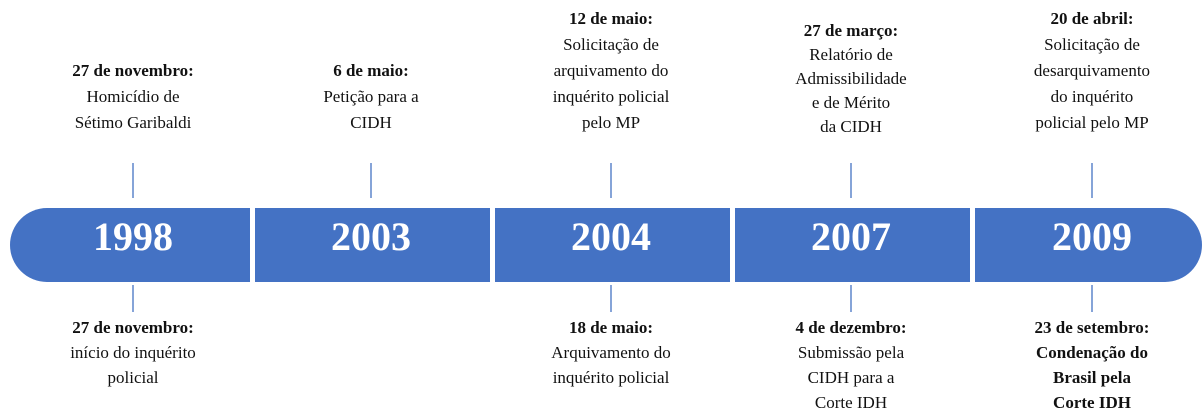  What do you see at coordinates (133, 236) in the screenshot?
I see `year-label: 1998` at bounding box center [133, 236].